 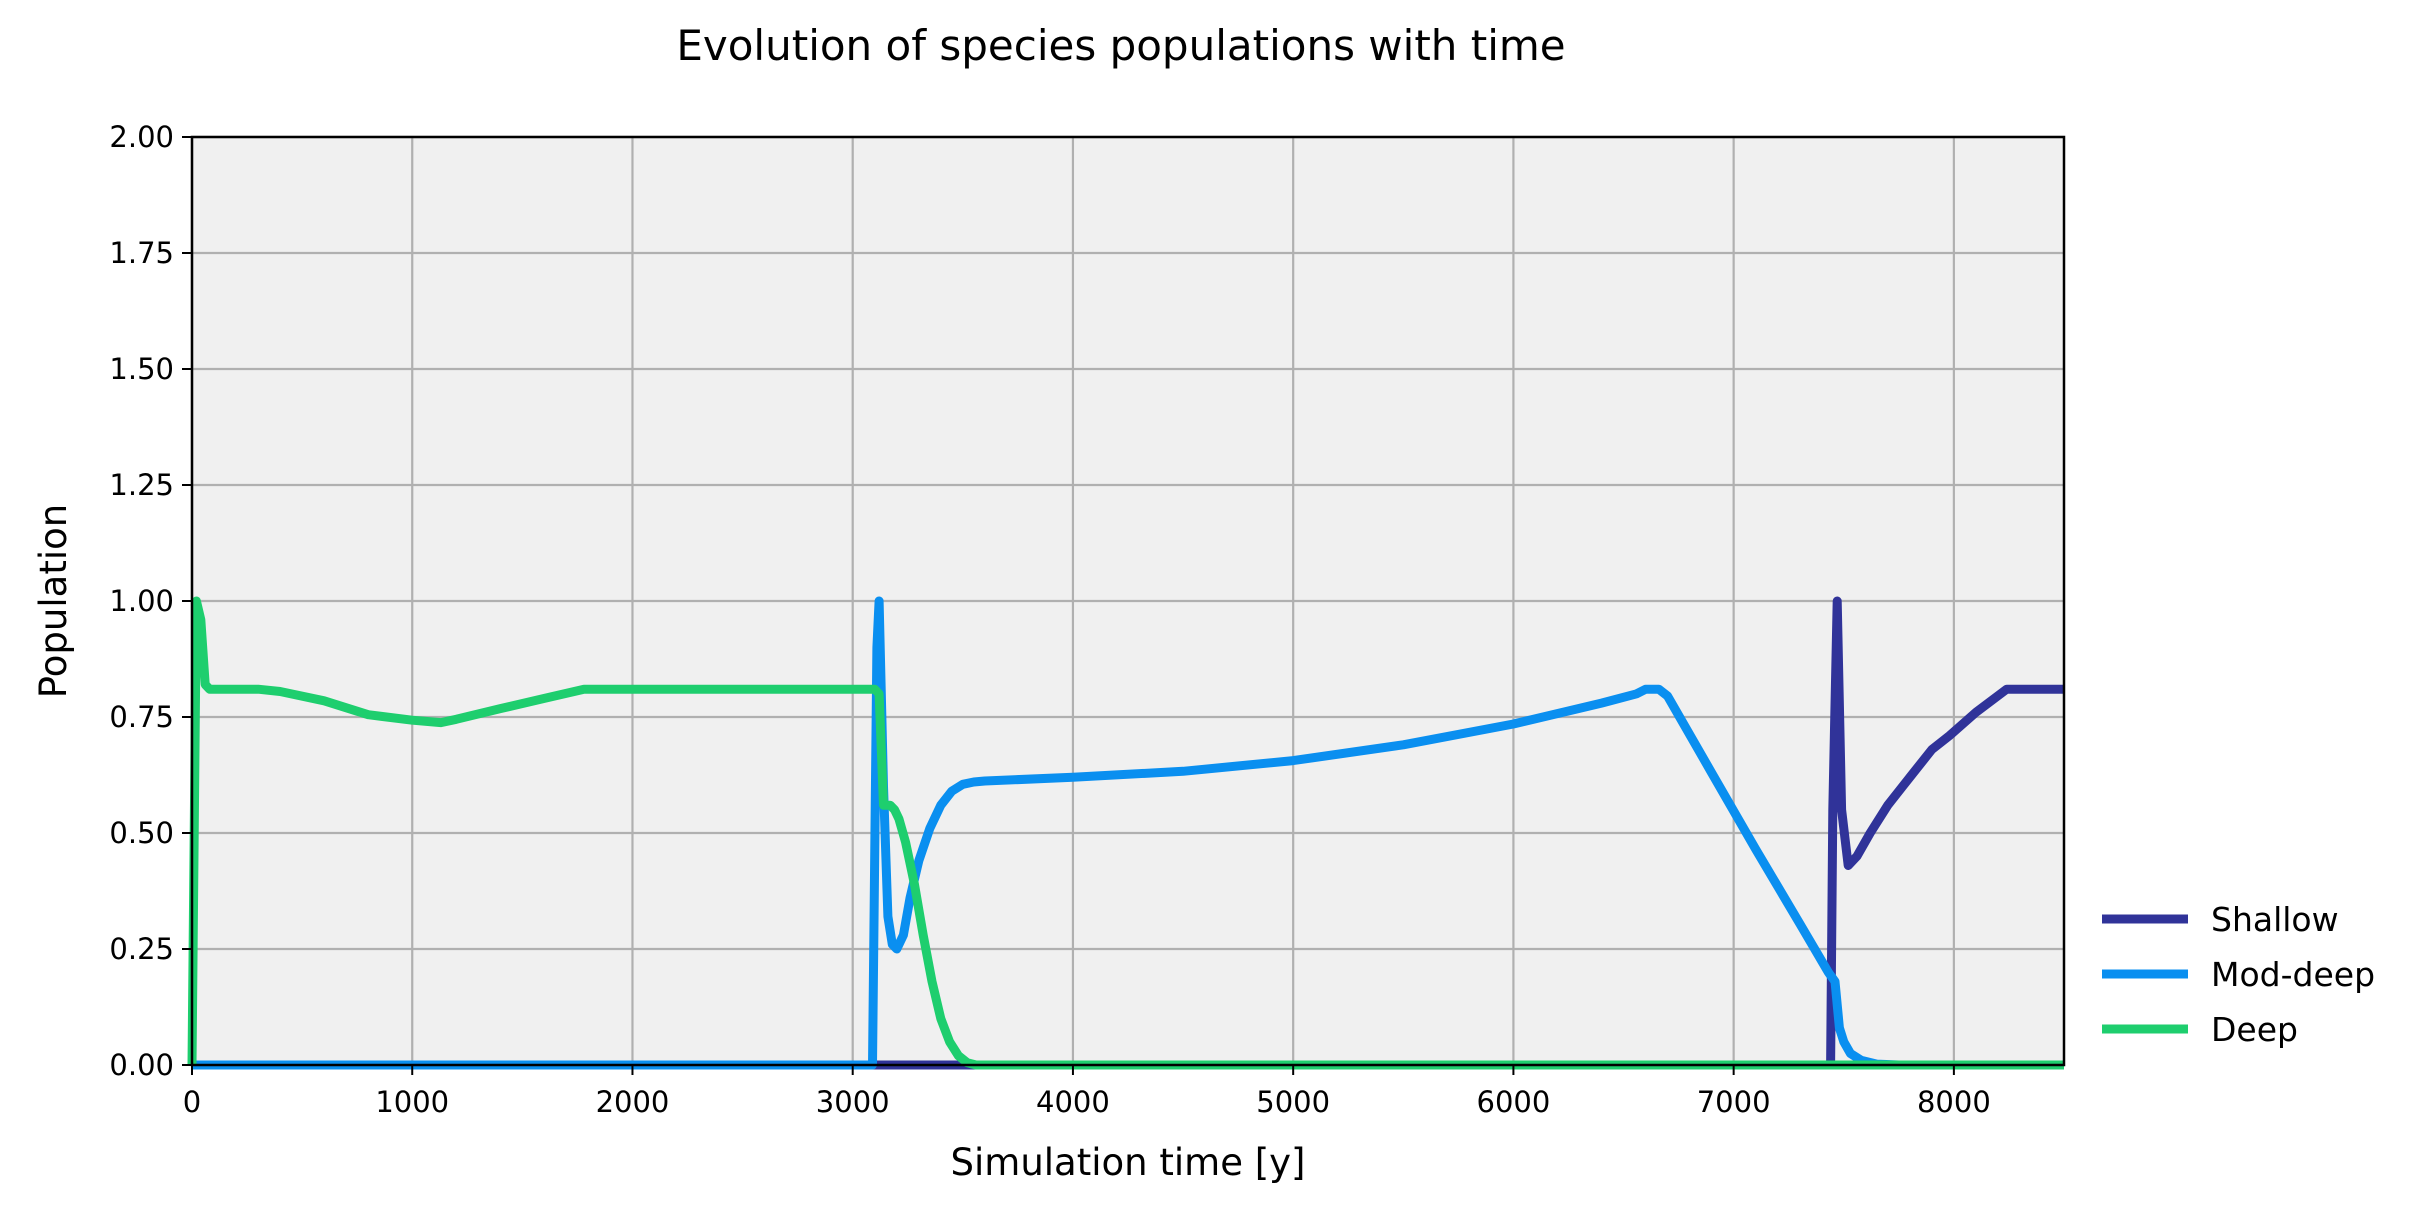 What do you see at coordinates (141, 369) in the screenshot?
I see `y-tick-label: 1.50` at bounding box center [141, 369].